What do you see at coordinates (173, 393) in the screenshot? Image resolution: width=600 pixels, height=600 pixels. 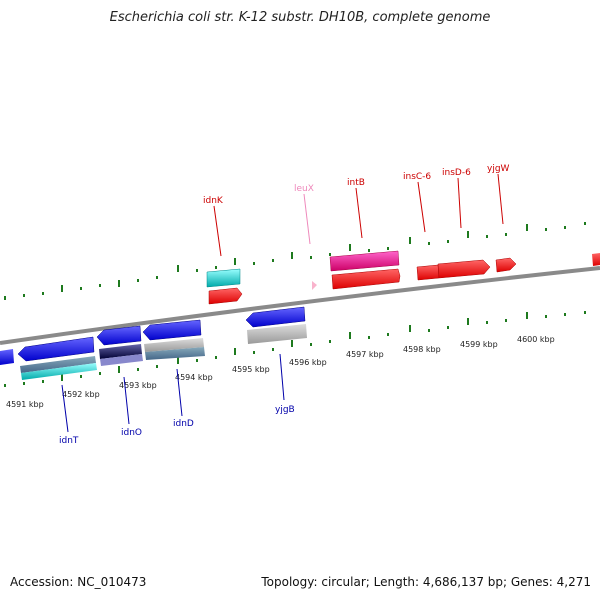 I see `reverse-label-leaders` at bounding box center [173, 393].